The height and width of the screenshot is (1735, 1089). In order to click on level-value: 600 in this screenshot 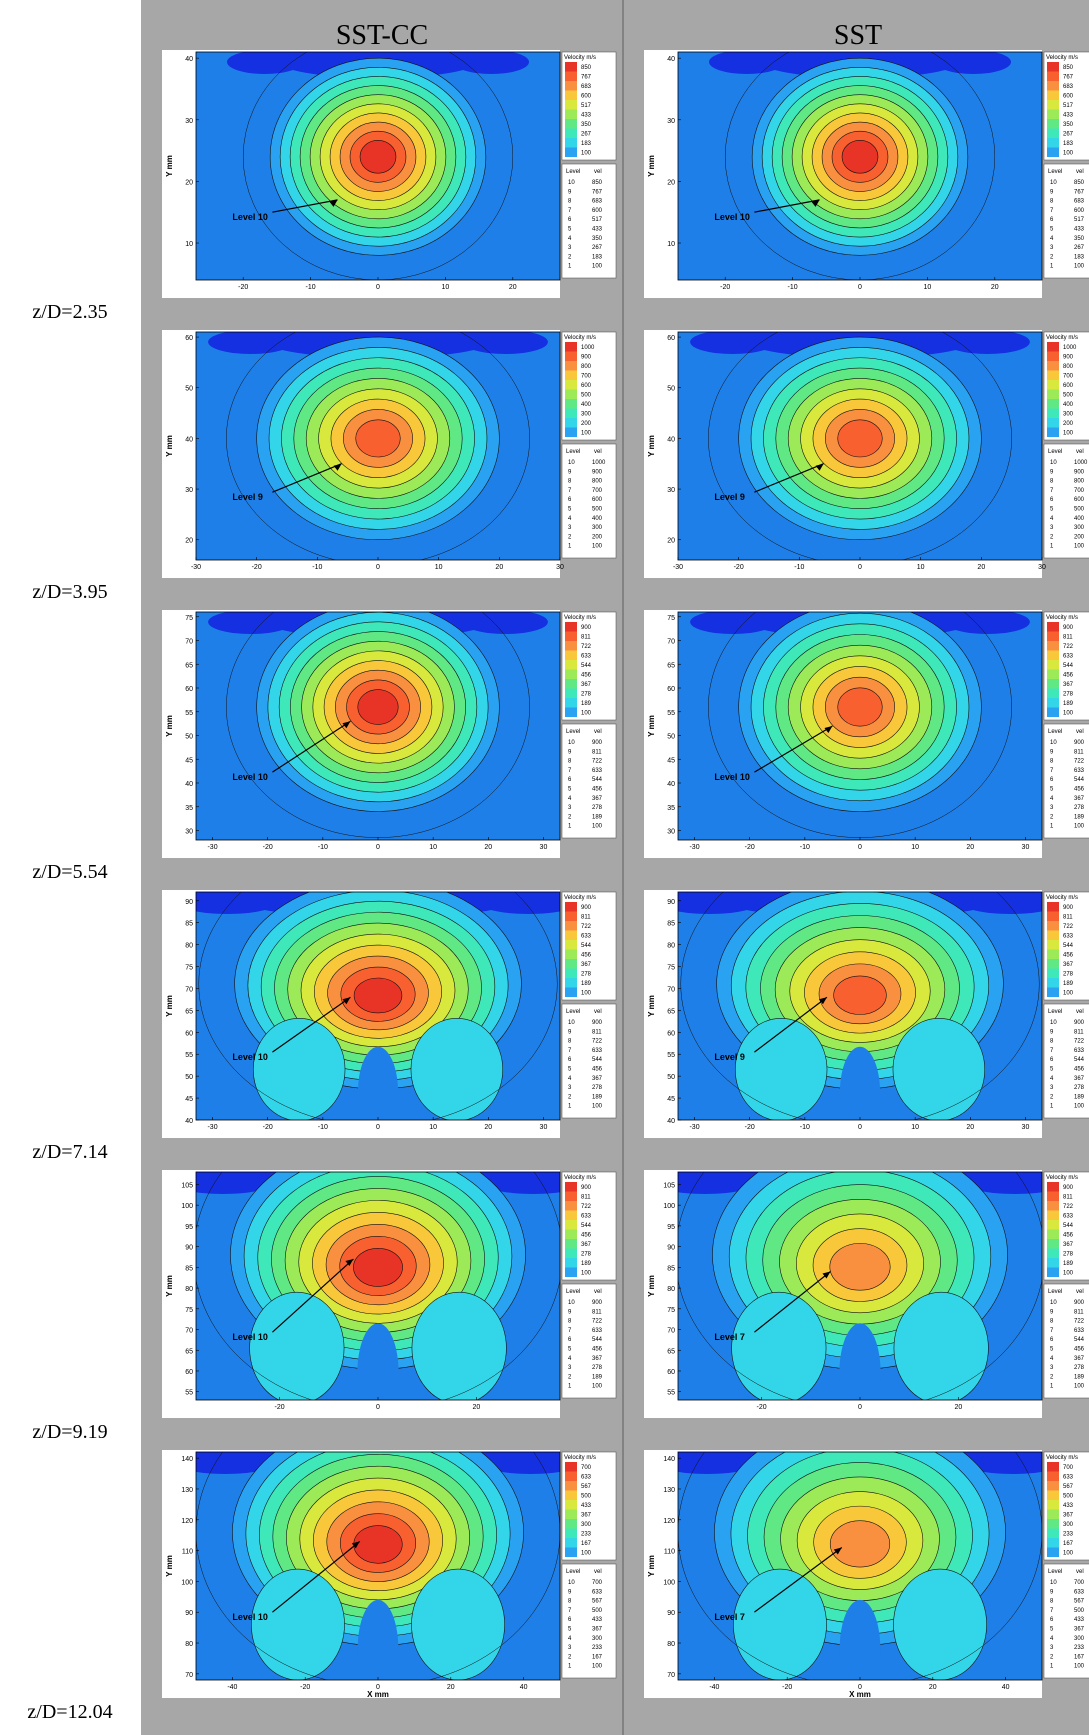, I will do `click(597, 500)`.